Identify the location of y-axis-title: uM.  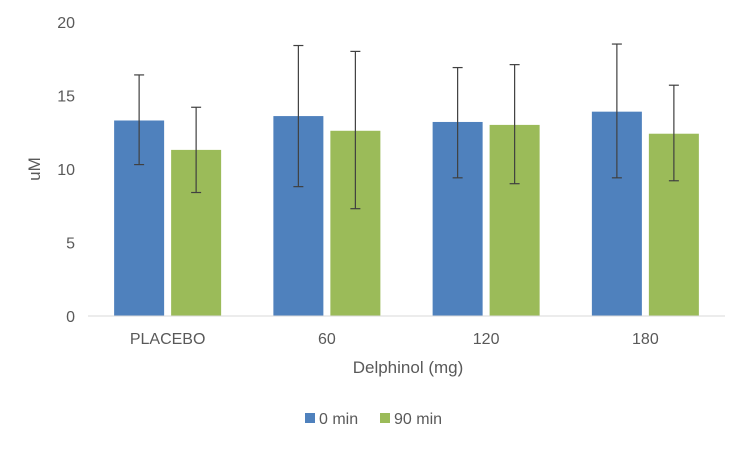
(34, 169).